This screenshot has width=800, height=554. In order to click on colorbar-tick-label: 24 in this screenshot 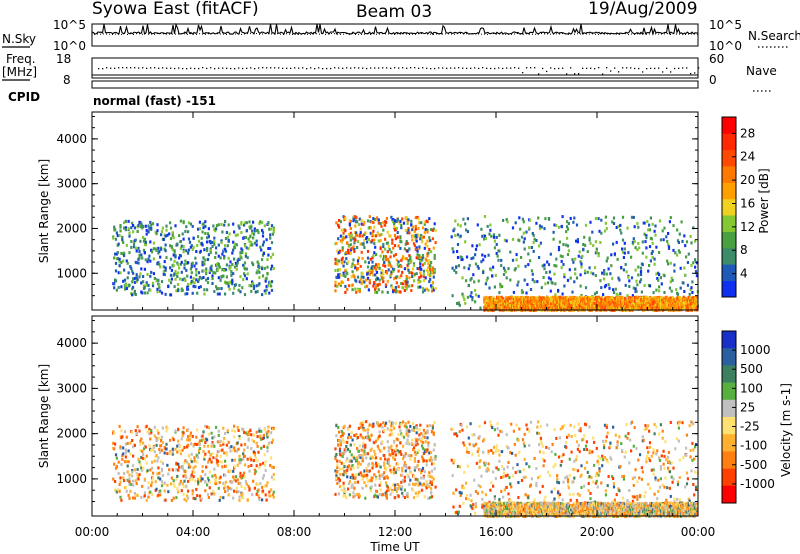, I will do `click(747, 157)`.